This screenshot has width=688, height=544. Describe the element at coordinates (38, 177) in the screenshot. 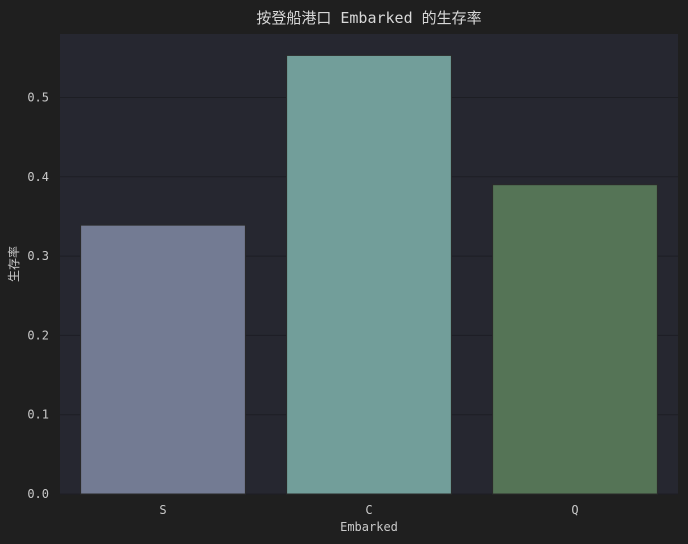

I see `y-tick-label: 0.4` at that location.